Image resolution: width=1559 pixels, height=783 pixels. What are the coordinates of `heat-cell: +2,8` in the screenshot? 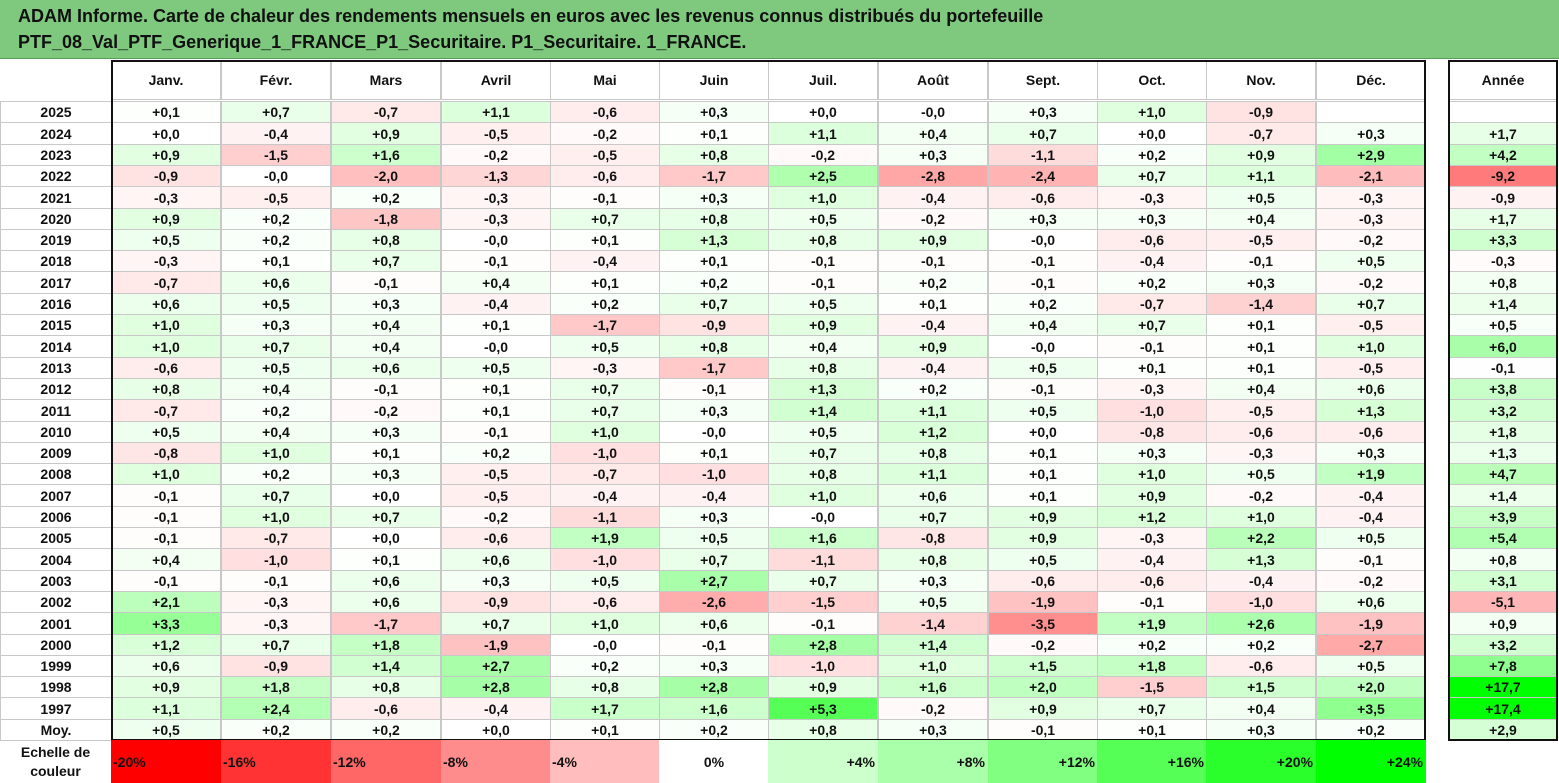 It's located at (714, 687).